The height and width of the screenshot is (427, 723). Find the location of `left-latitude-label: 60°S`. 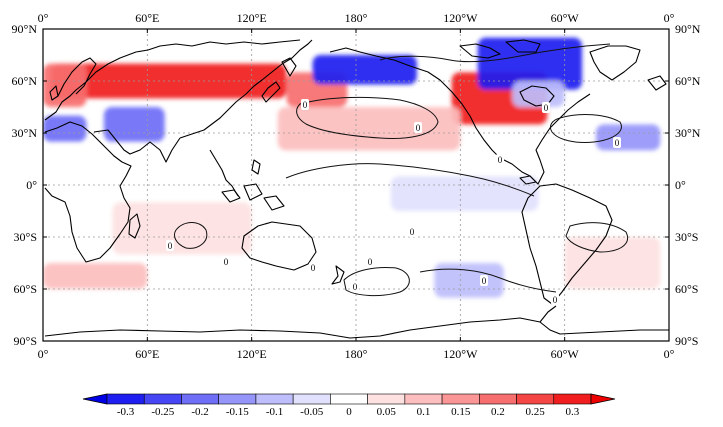

left-latitude-label: 60°S is located at coordinates (25, 289).